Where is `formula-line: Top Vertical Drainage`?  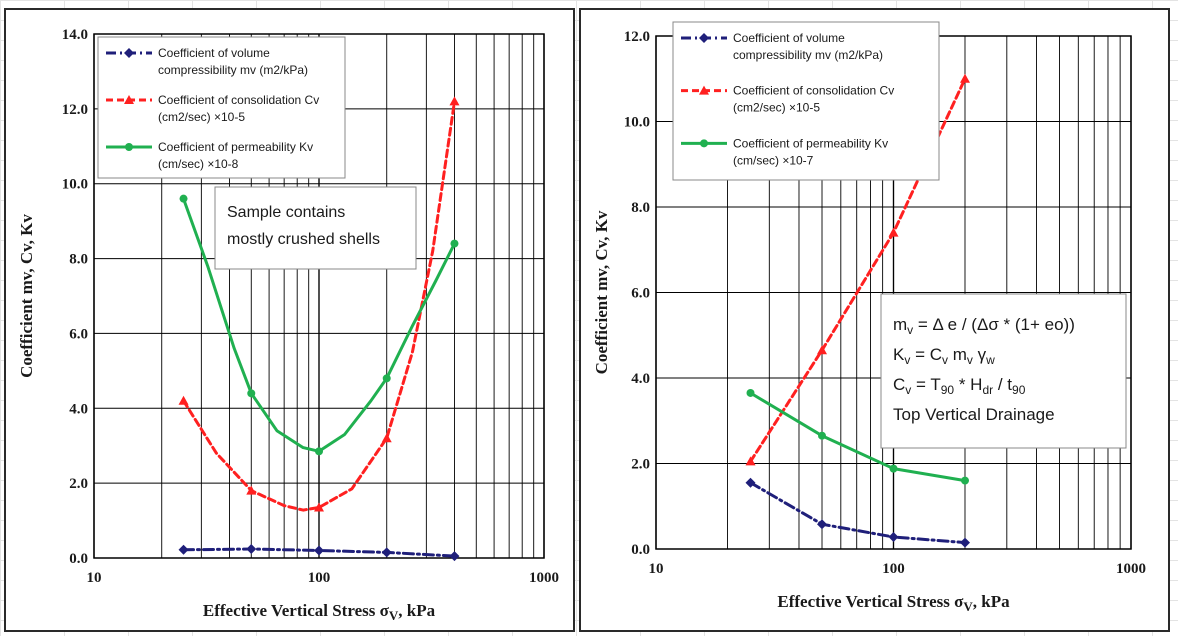
formula-line: Top Vertical Drainage is located at coordinates (974, 414).